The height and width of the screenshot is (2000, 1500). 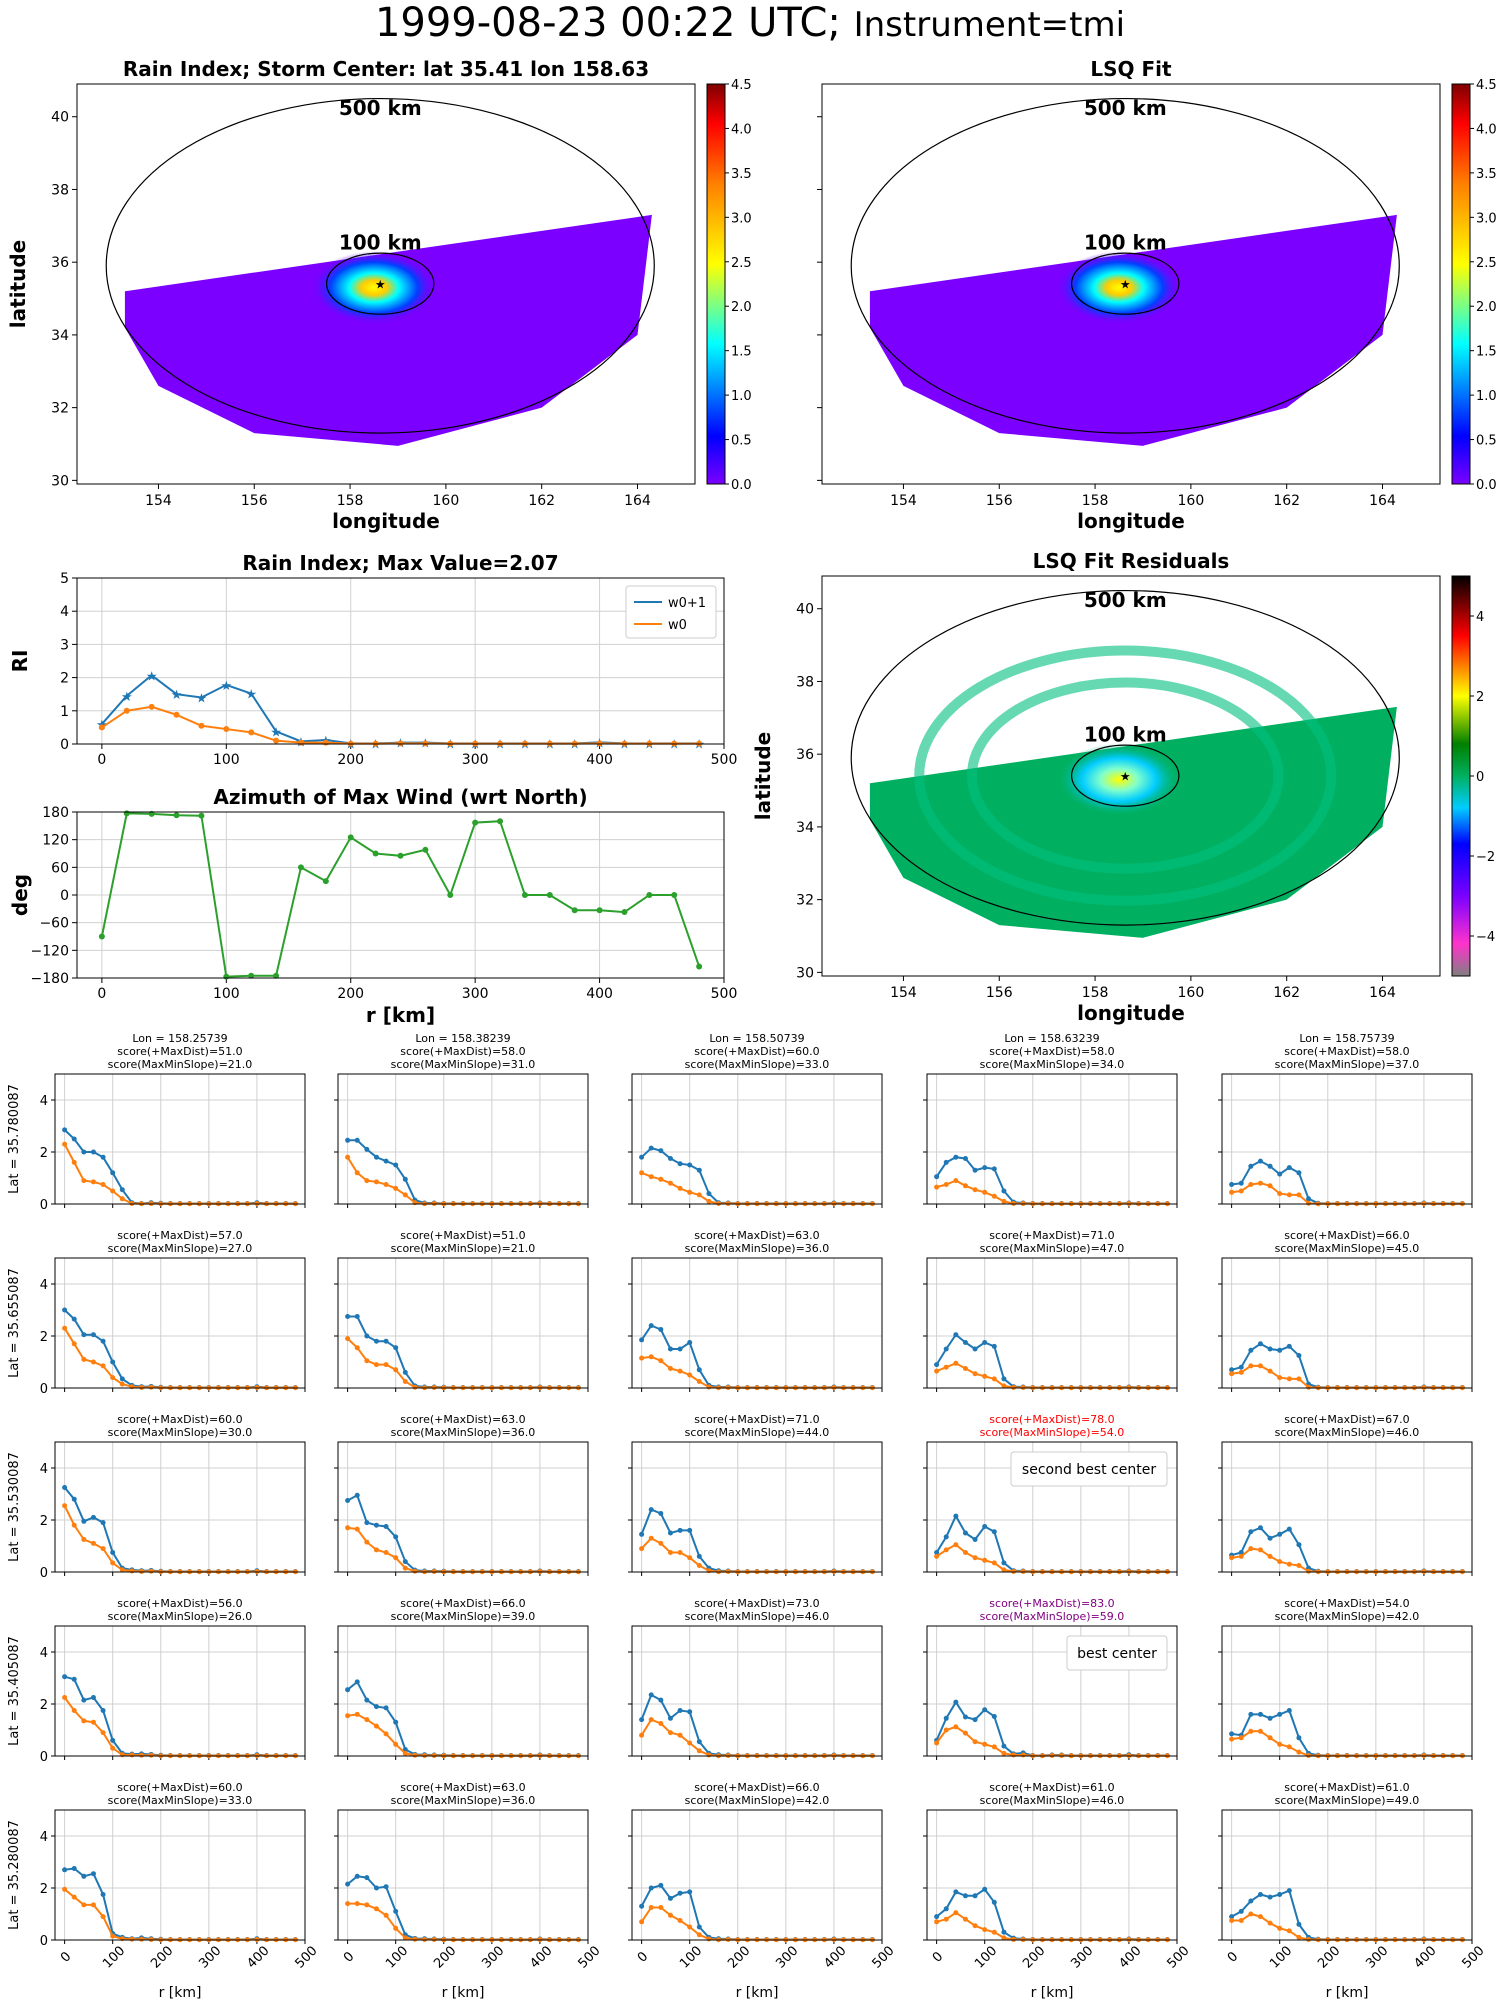 What do you see at coordinates (18, 284) in the screenshot?
I see `map-ylabel: latitude` at bounding box center [18, 284].